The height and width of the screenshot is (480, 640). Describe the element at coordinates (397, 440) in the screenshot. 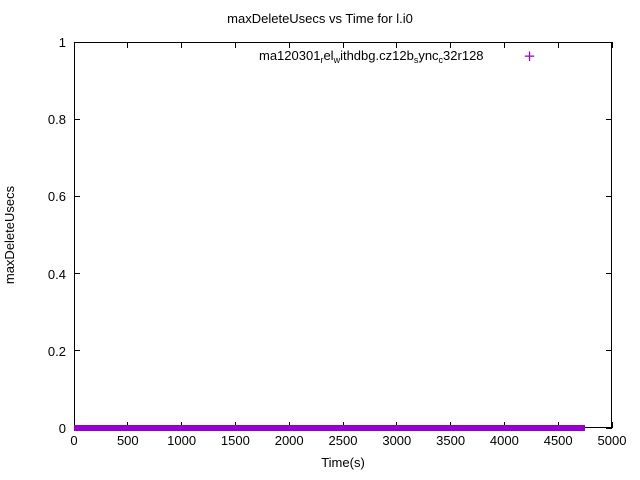

I see `x-tick-label: 3000` at that location.